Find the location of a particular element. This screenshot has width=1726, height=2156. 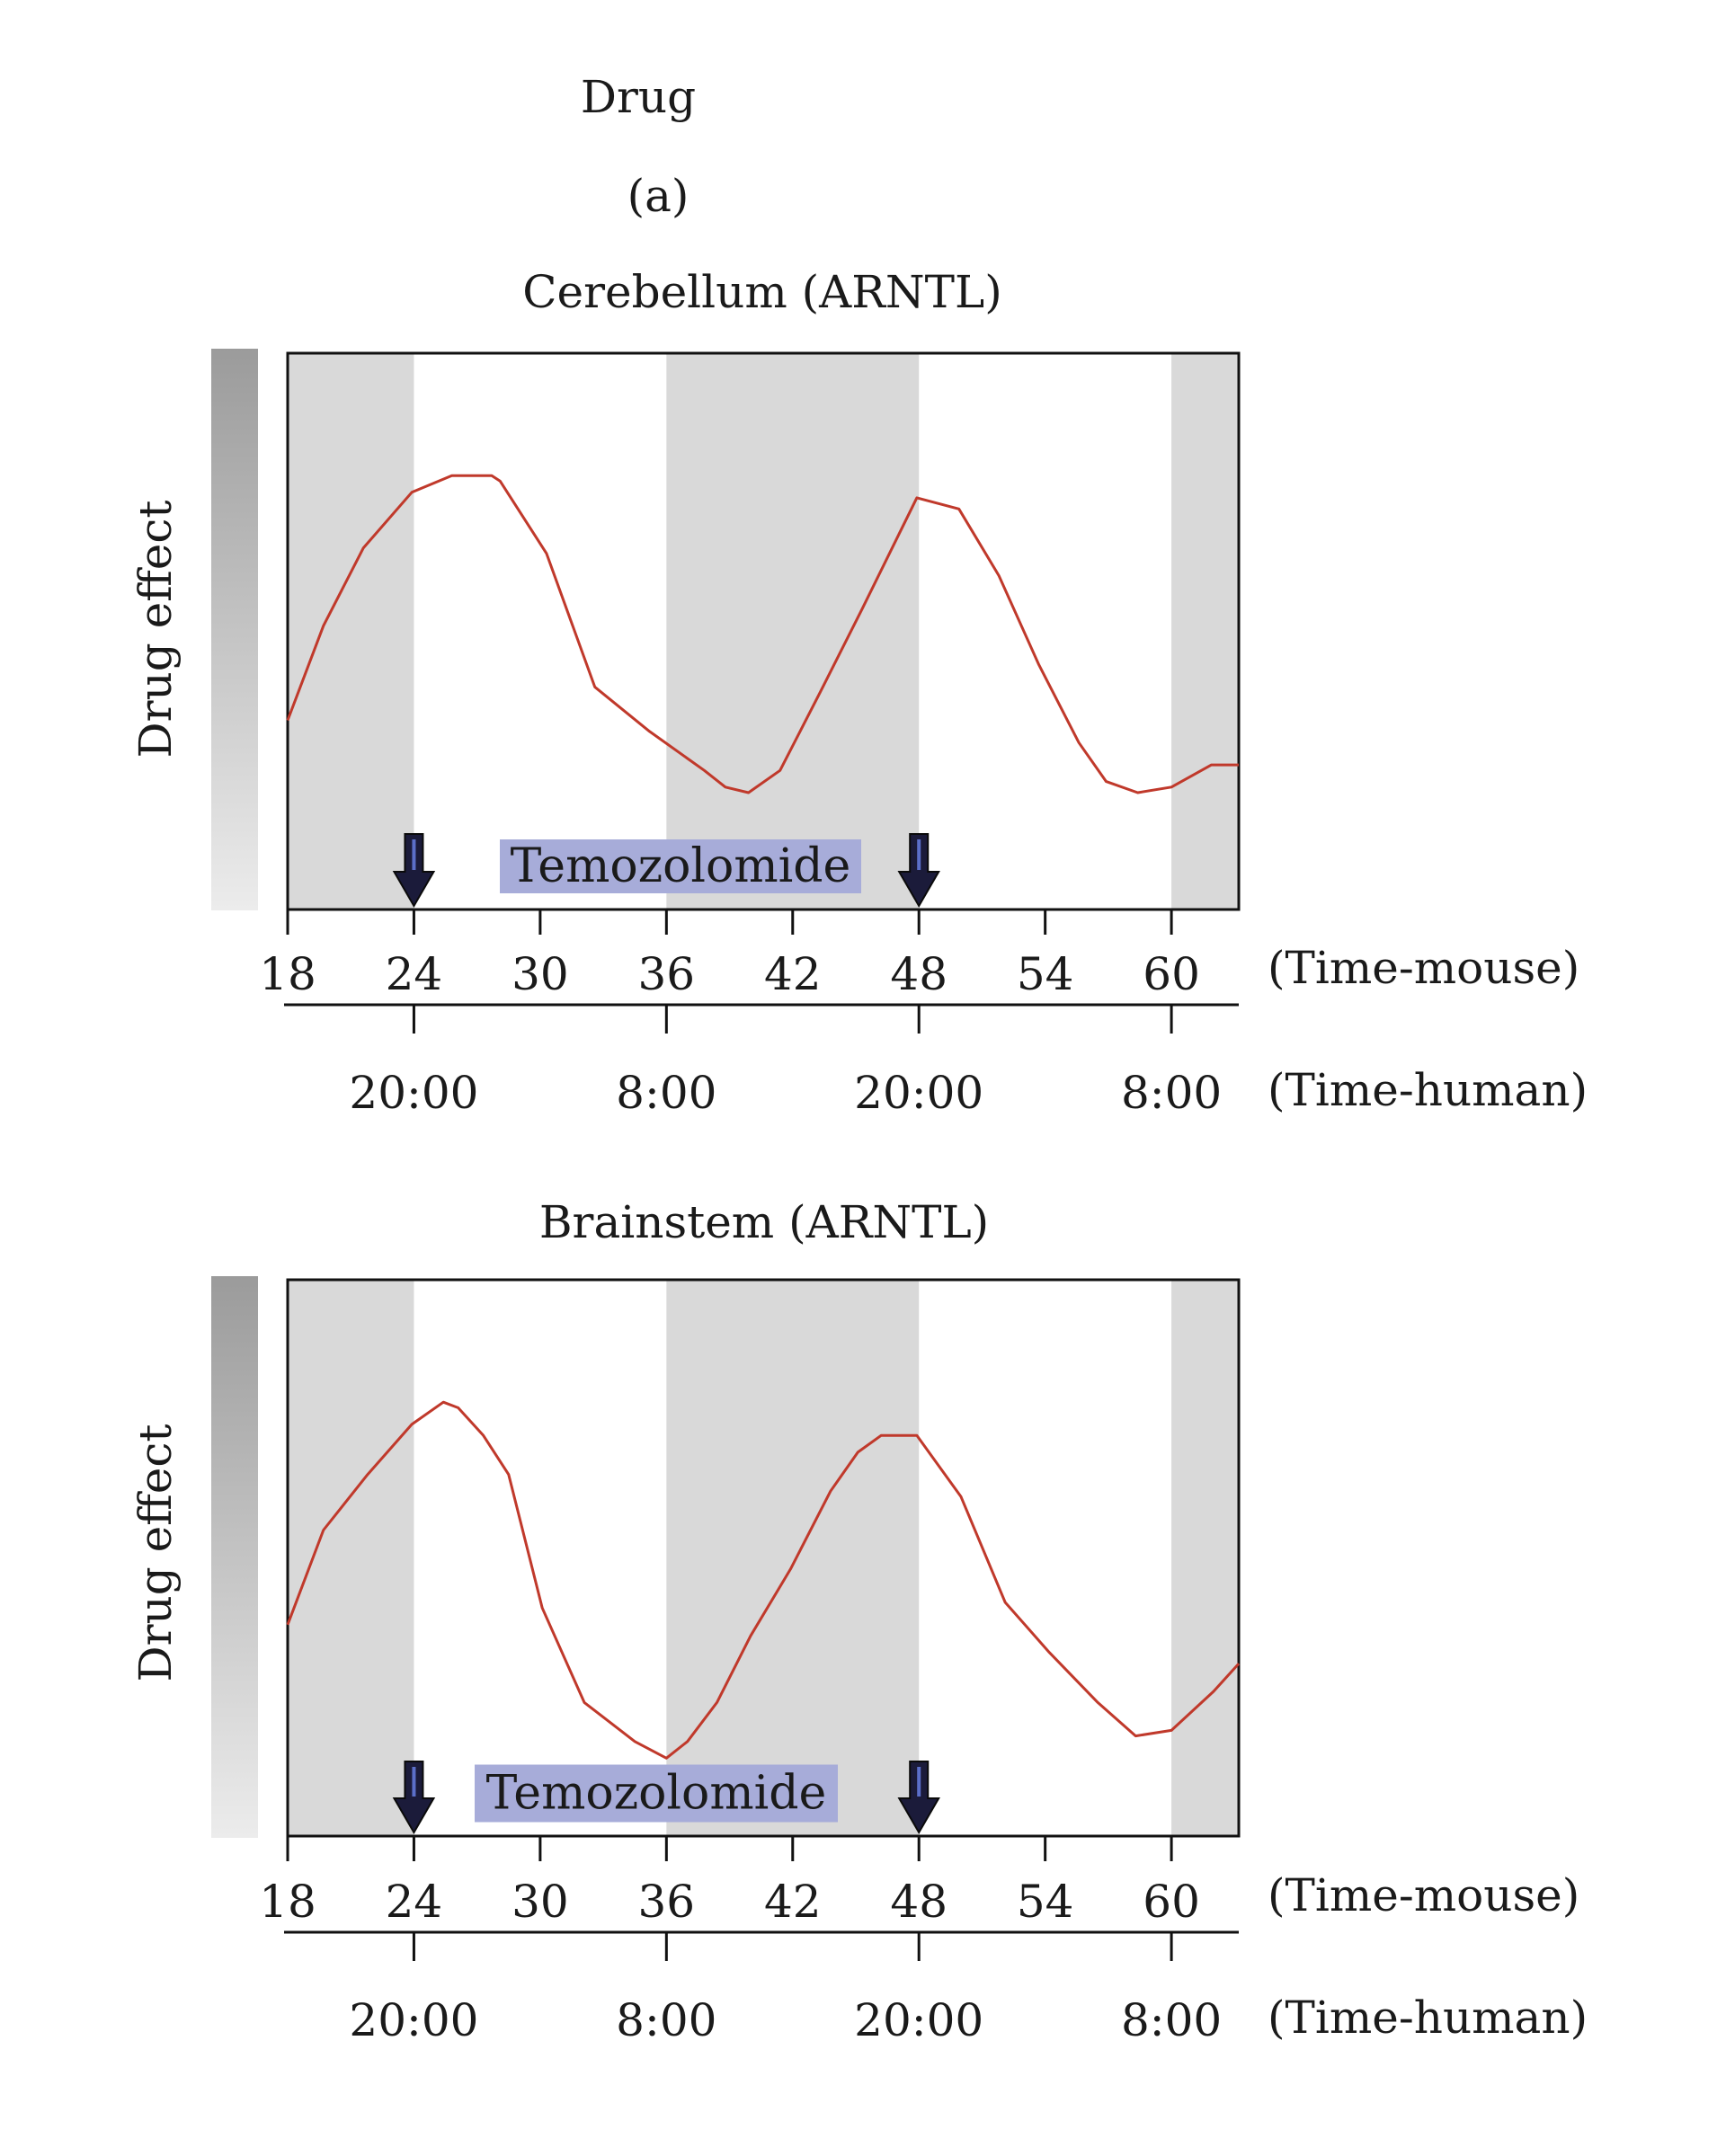

figure-heading: Drug is located at coordinates (638, 97).